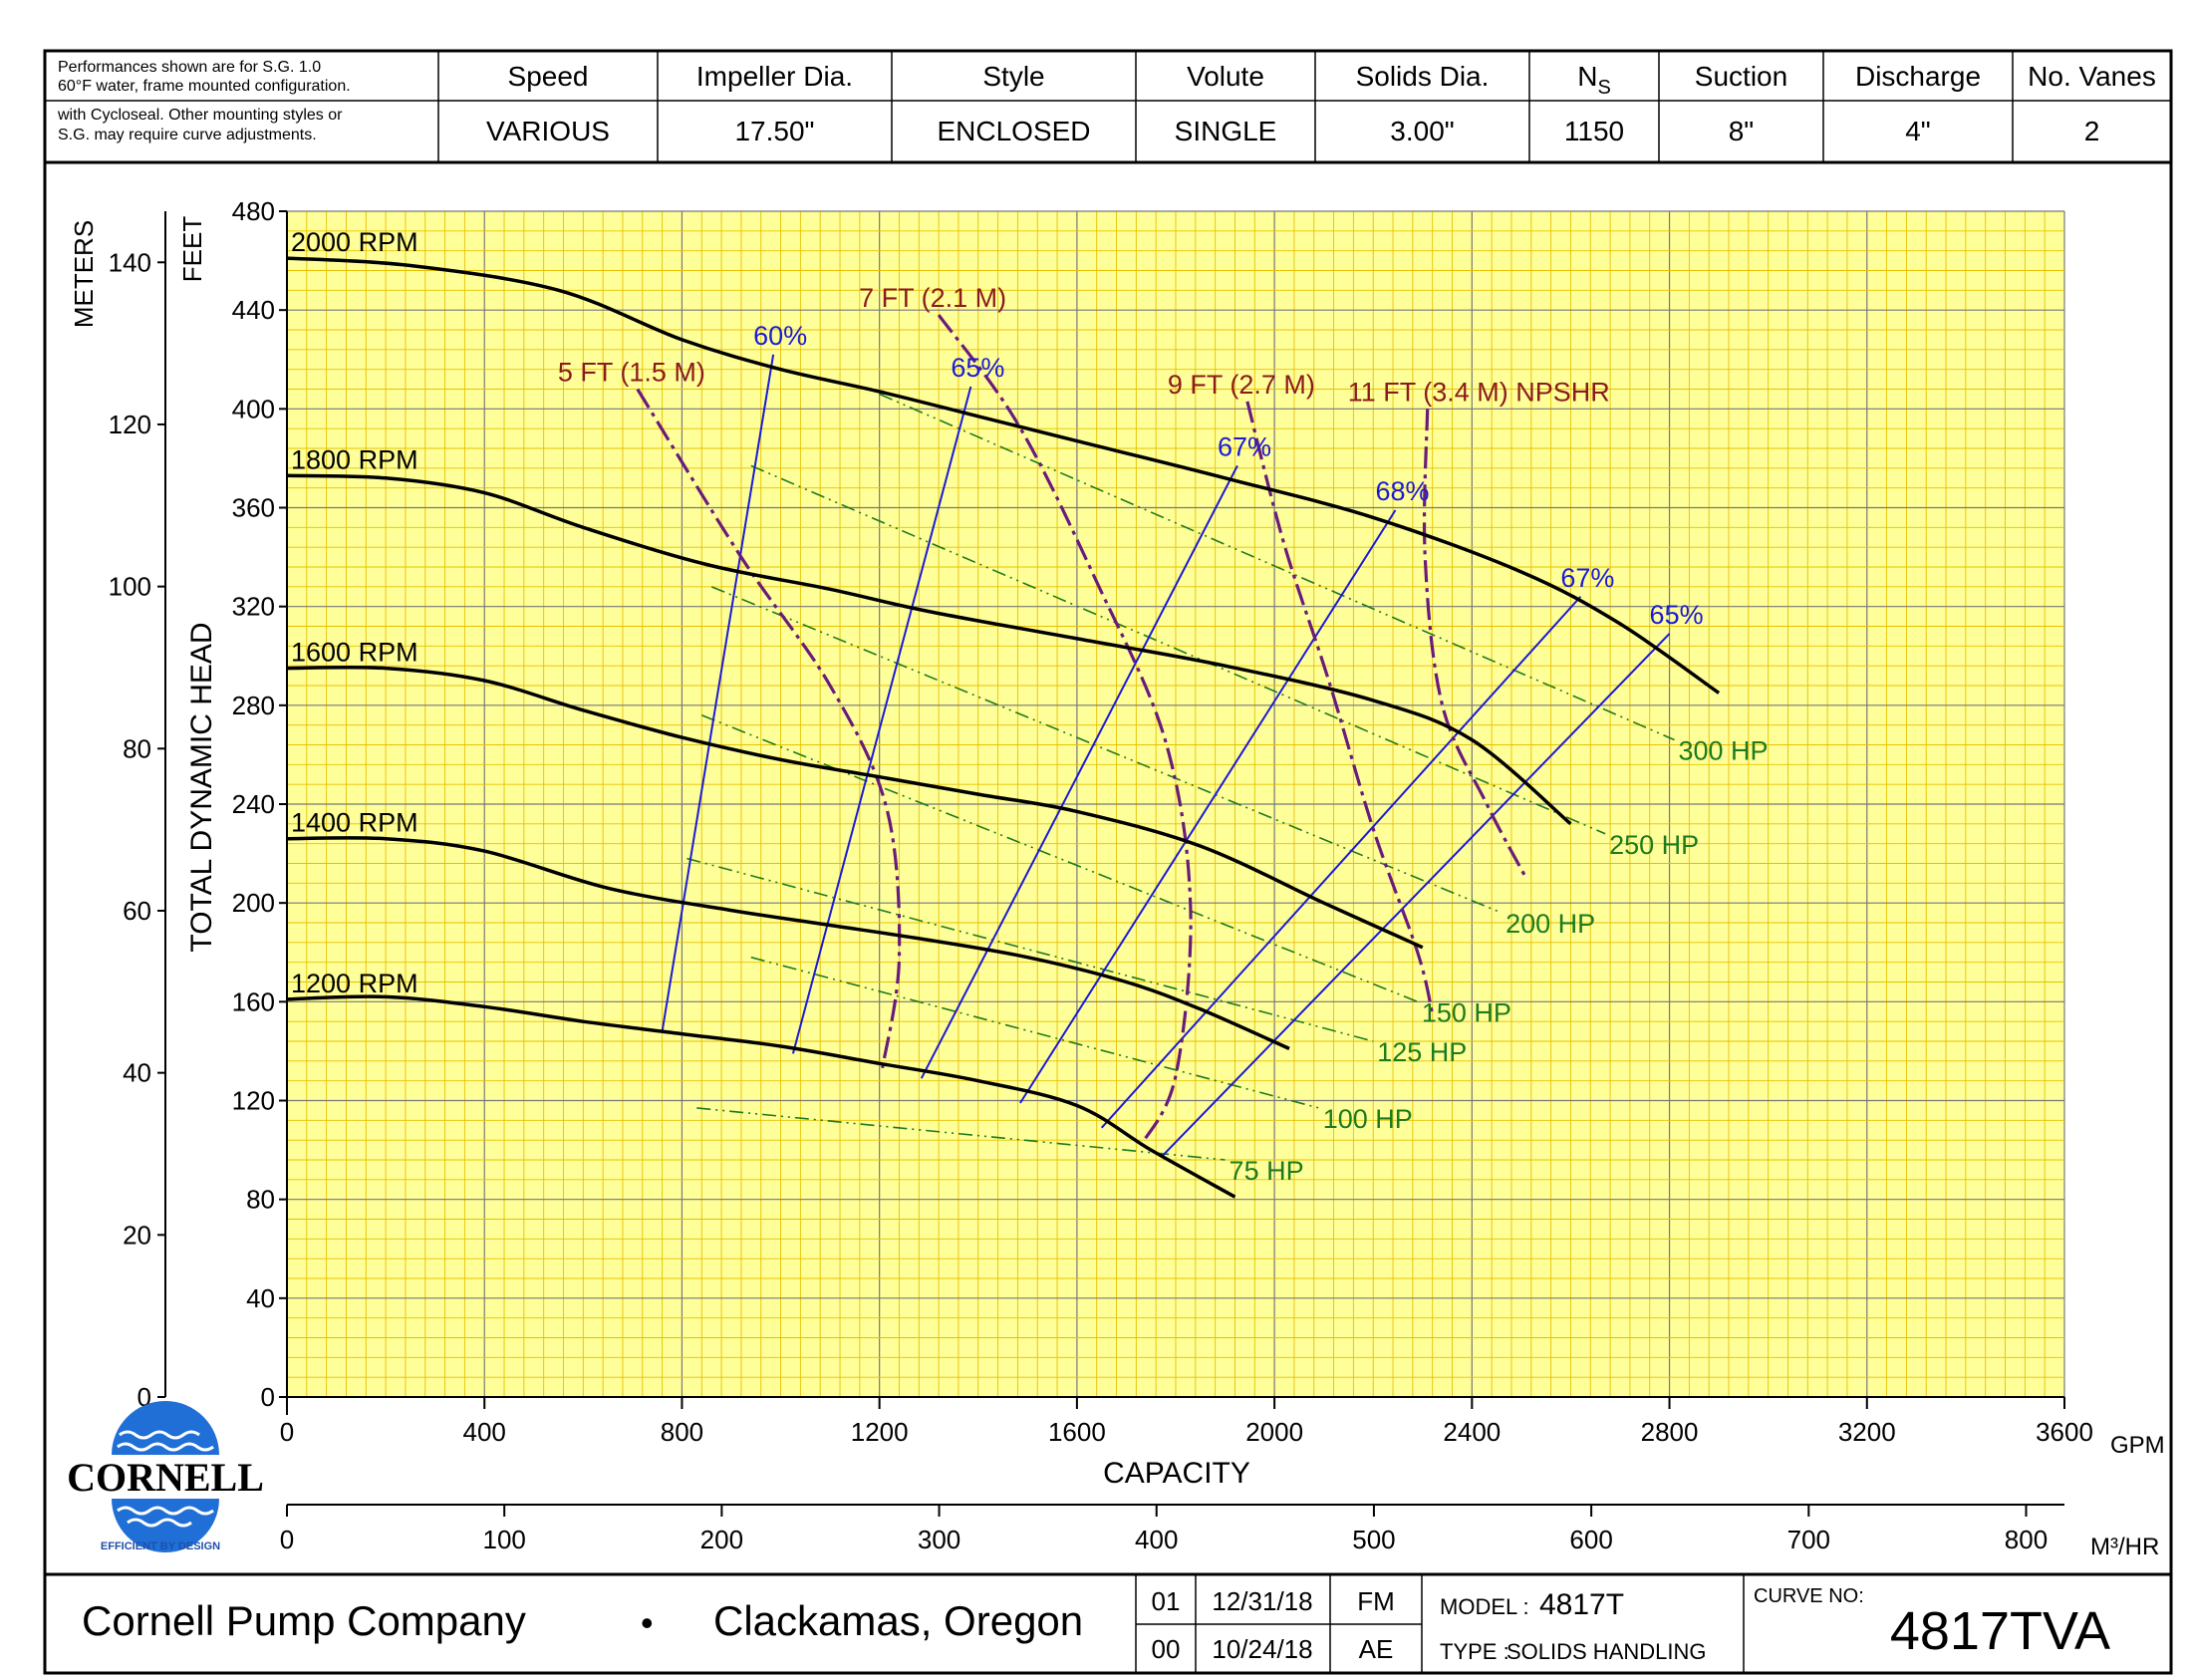  Describe the element at coordinates (1479, 392) in the screenshot. I see `npshr-label: 11 FT (3.4 M) NPSHR` at that location.